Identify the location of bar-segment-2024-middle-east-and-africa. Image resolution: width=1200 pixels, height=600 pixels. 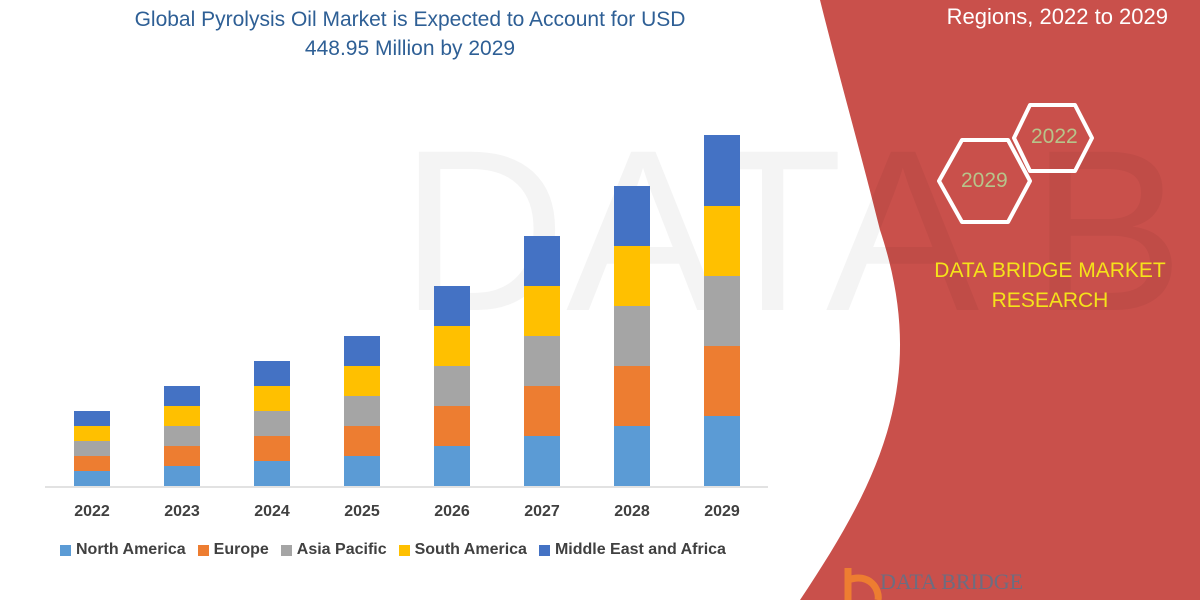
(272, 373).